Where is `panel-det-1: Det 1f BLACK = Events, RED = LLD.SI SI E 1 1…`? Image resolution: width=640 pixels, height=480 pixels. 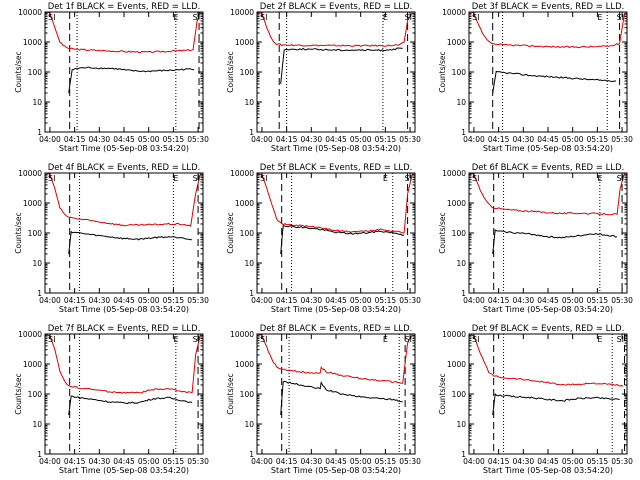 panel-det-1: Det 1f BLACK = Events, RED = LLD.SI SI E 1 1… is located at coordinates (111, 77).